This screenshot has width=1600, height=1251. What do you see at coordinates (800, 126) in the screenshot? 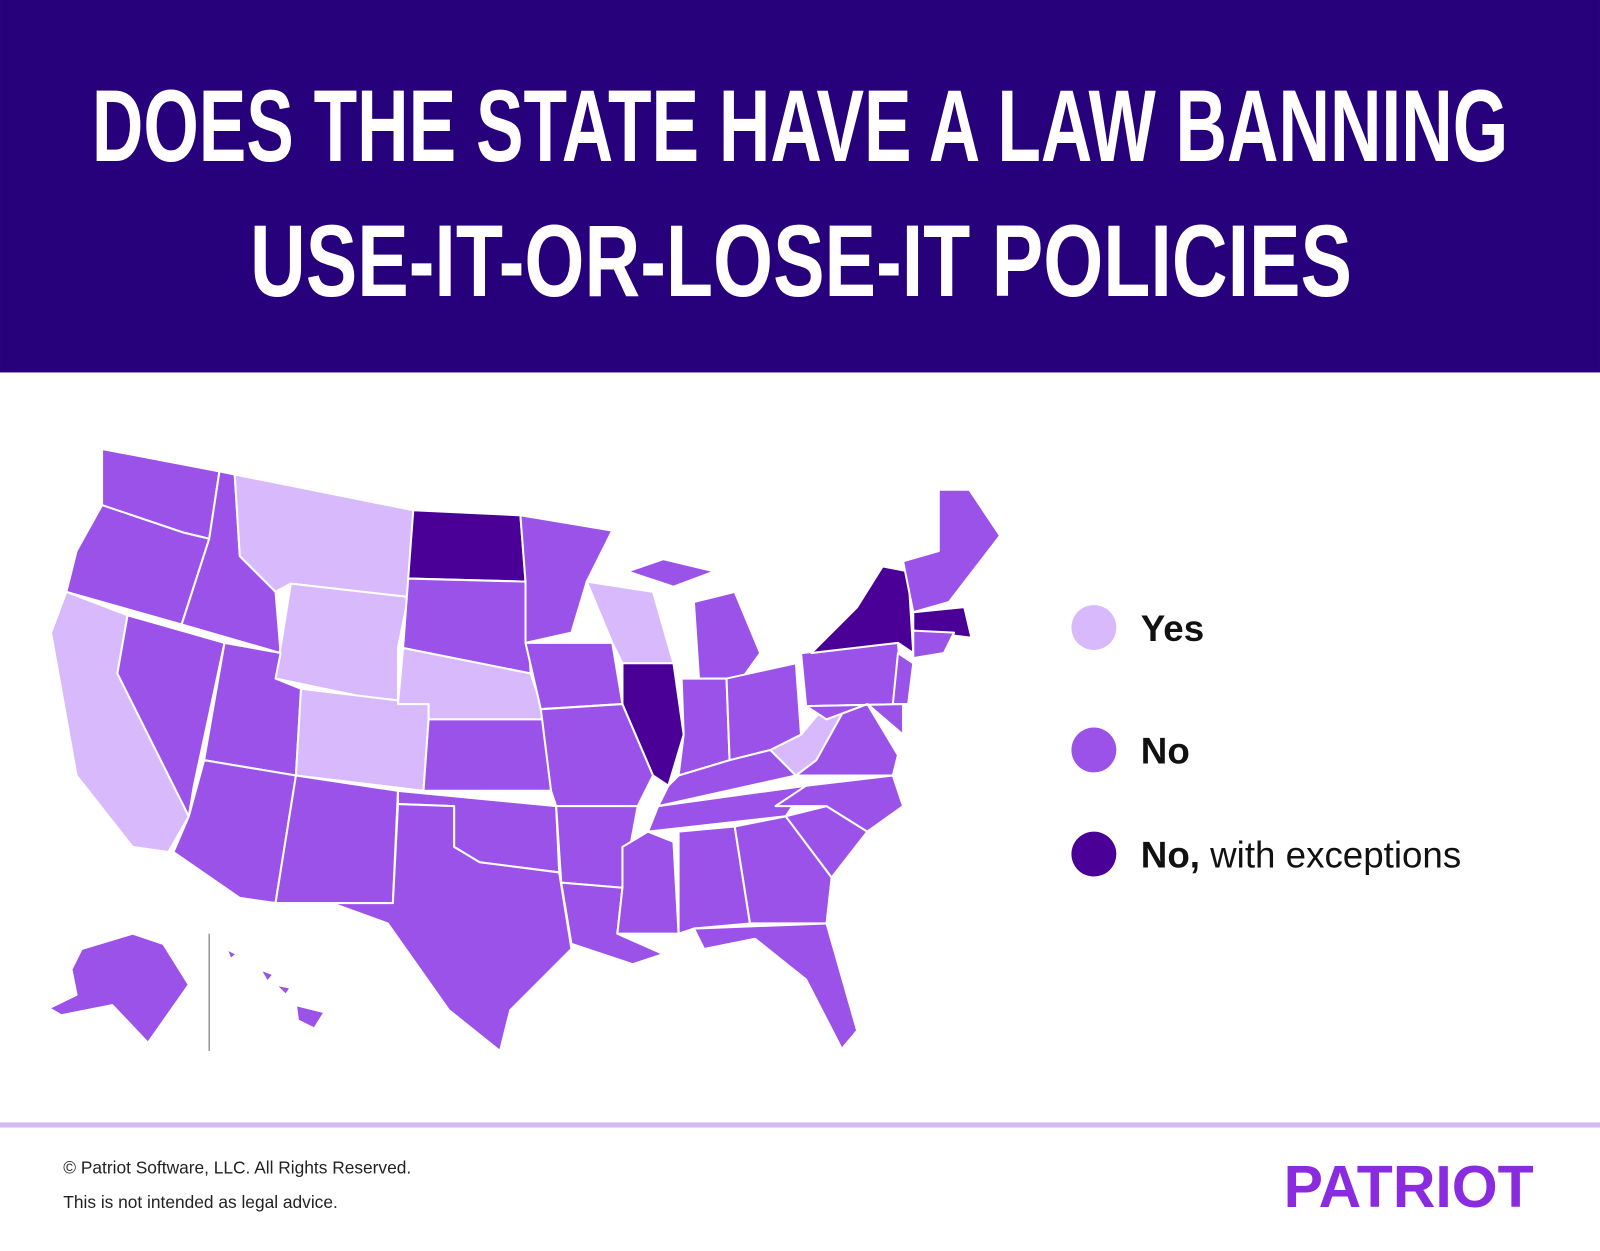
I see `title-line: DOES THE STATE HAVE A LAW BANNING` at bounding box center [800, 126].